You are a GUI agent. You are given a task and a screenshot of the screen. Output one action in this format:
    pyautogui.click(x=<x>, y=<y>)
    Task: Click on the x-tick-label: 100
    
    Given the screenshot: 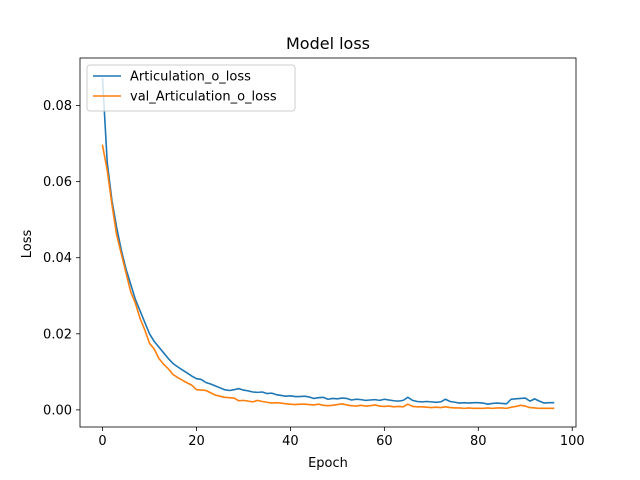 What is the action you would take?
    pyautogui.click(x=572, y=441)
    